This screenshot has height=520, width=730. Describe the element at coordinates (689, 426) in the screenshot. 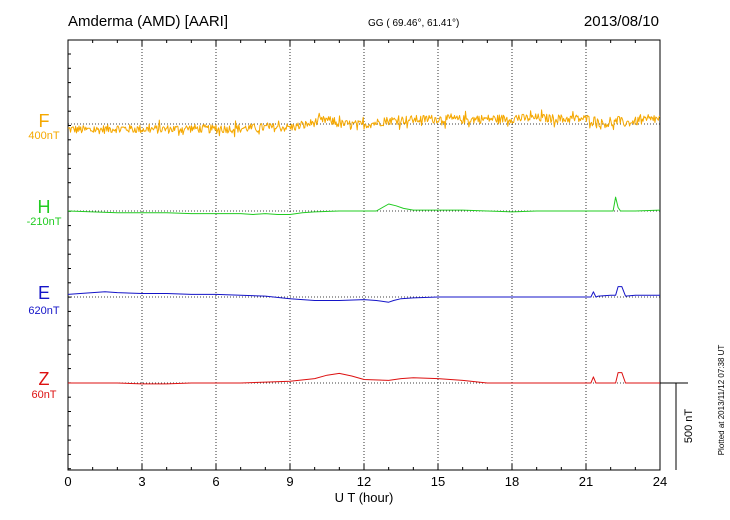

I see `scale-bar-label: 500 nT` at that location.